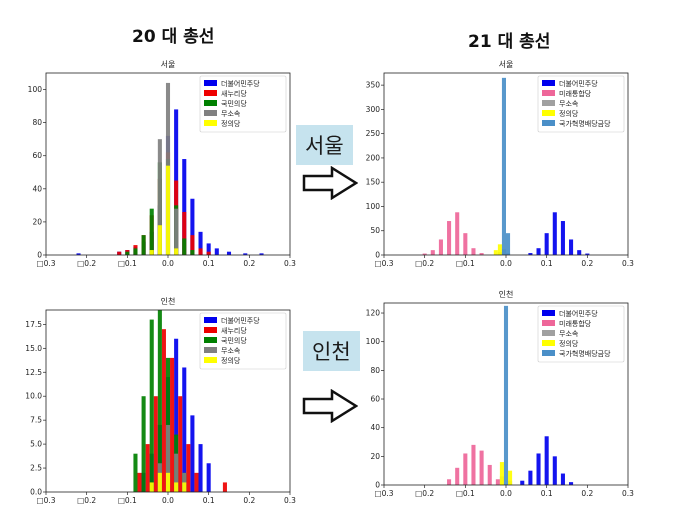 This screenshot has width=698, height=519. What do you see at coordinates (36, 492) in the screenshot?
I see `y-tick-label: 0.0` at bounding box center [36, 492].